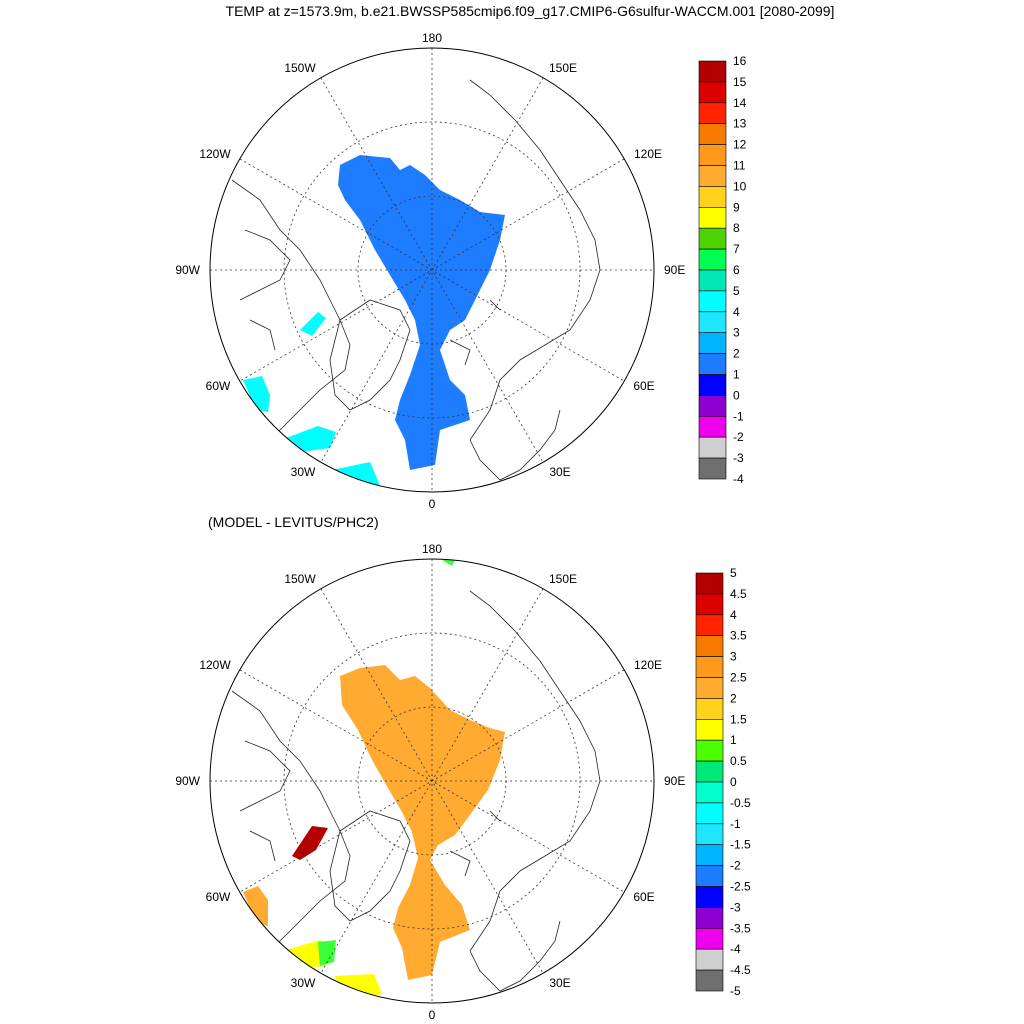  What do you see at coordinates (300, 579) in the screenshot?
I see `lon-label-150w-b: 150W` at bounding box center [300, 579].